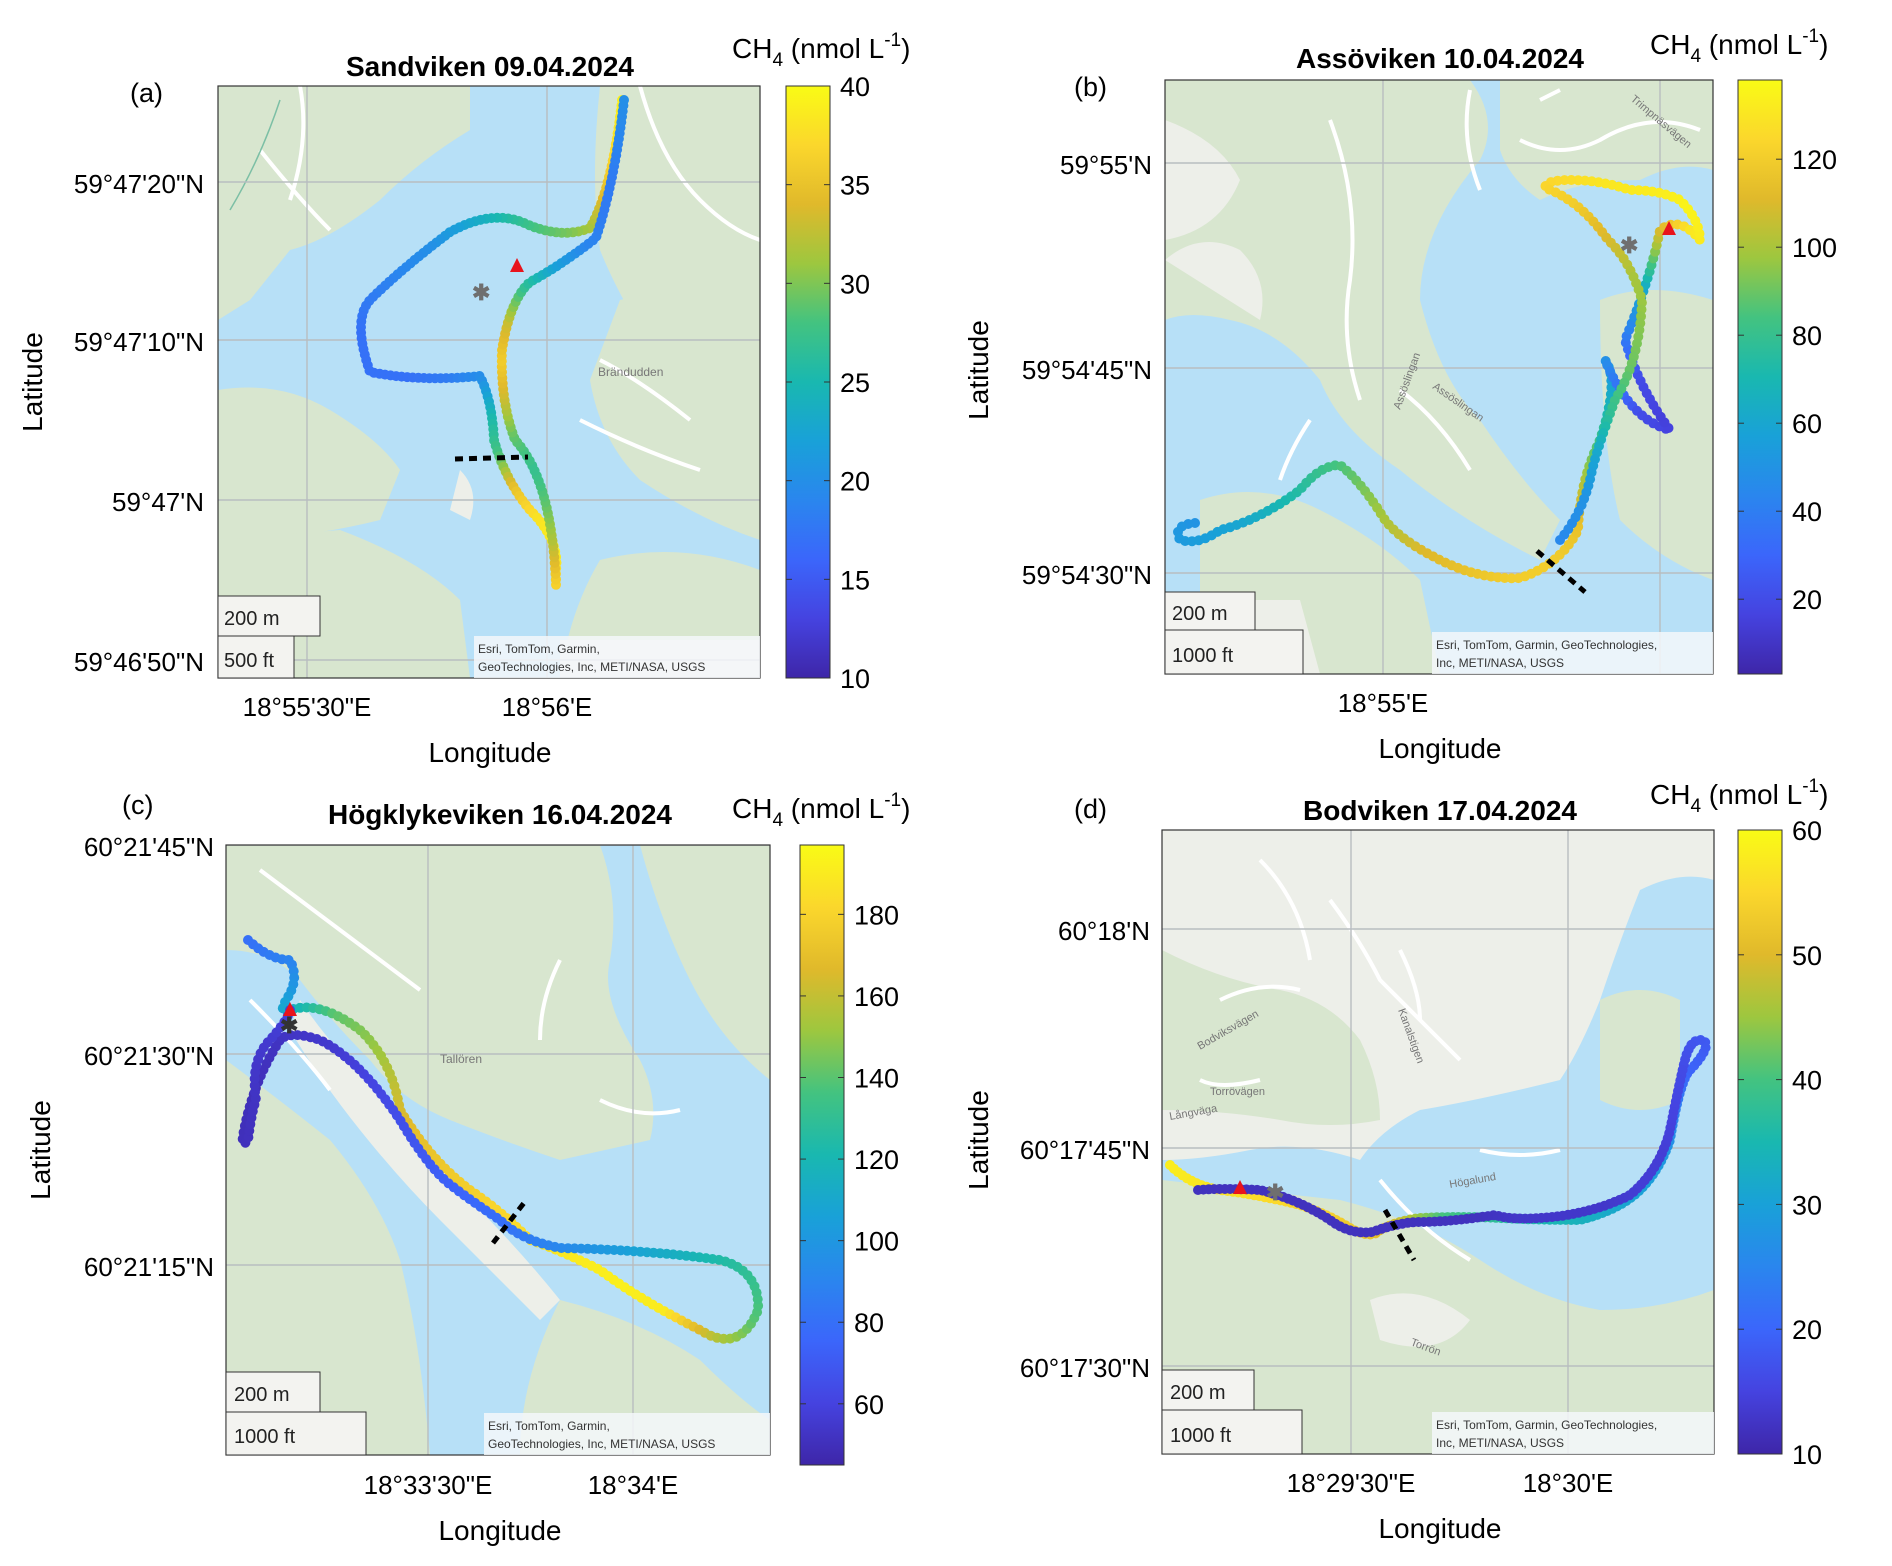 The image size is (1892, 1566). What do you see at coordinates (146, 93) in the screenshot?
I see `panel-label: (a)` at bounding box center [146, 93].